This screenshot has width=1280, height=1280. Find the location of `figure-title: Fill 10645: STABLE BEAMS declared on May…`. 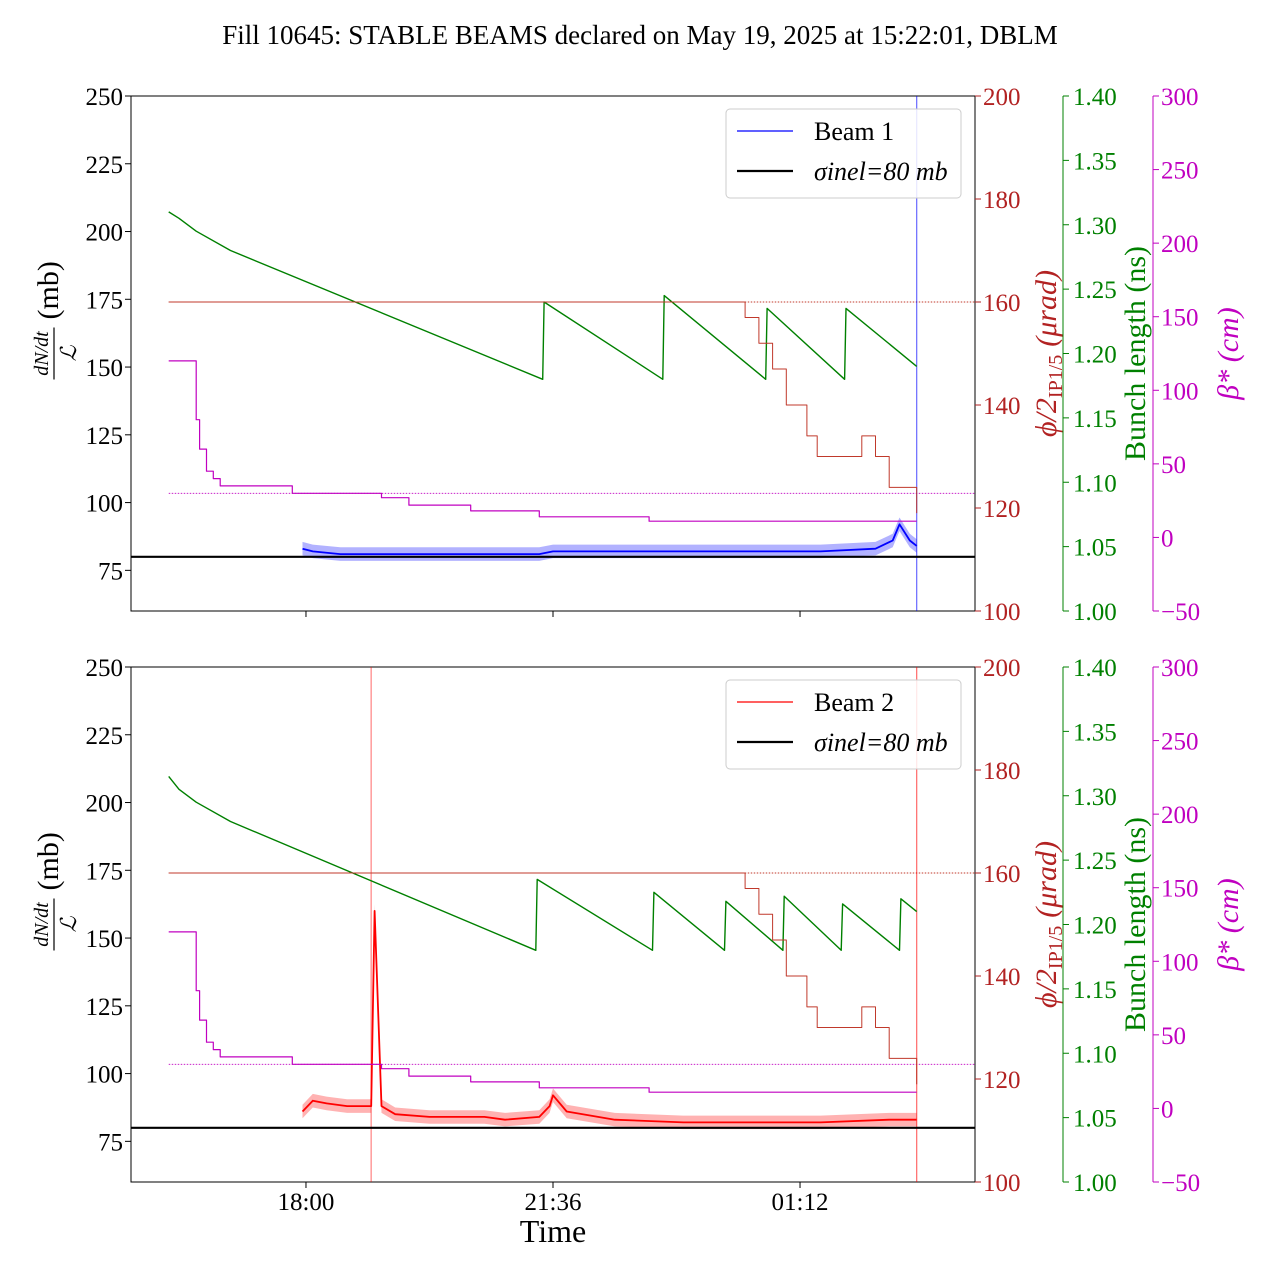

figure-title: Fill 10645: STABLE BEAMS declared on May… is located at coordinates (640, 35).